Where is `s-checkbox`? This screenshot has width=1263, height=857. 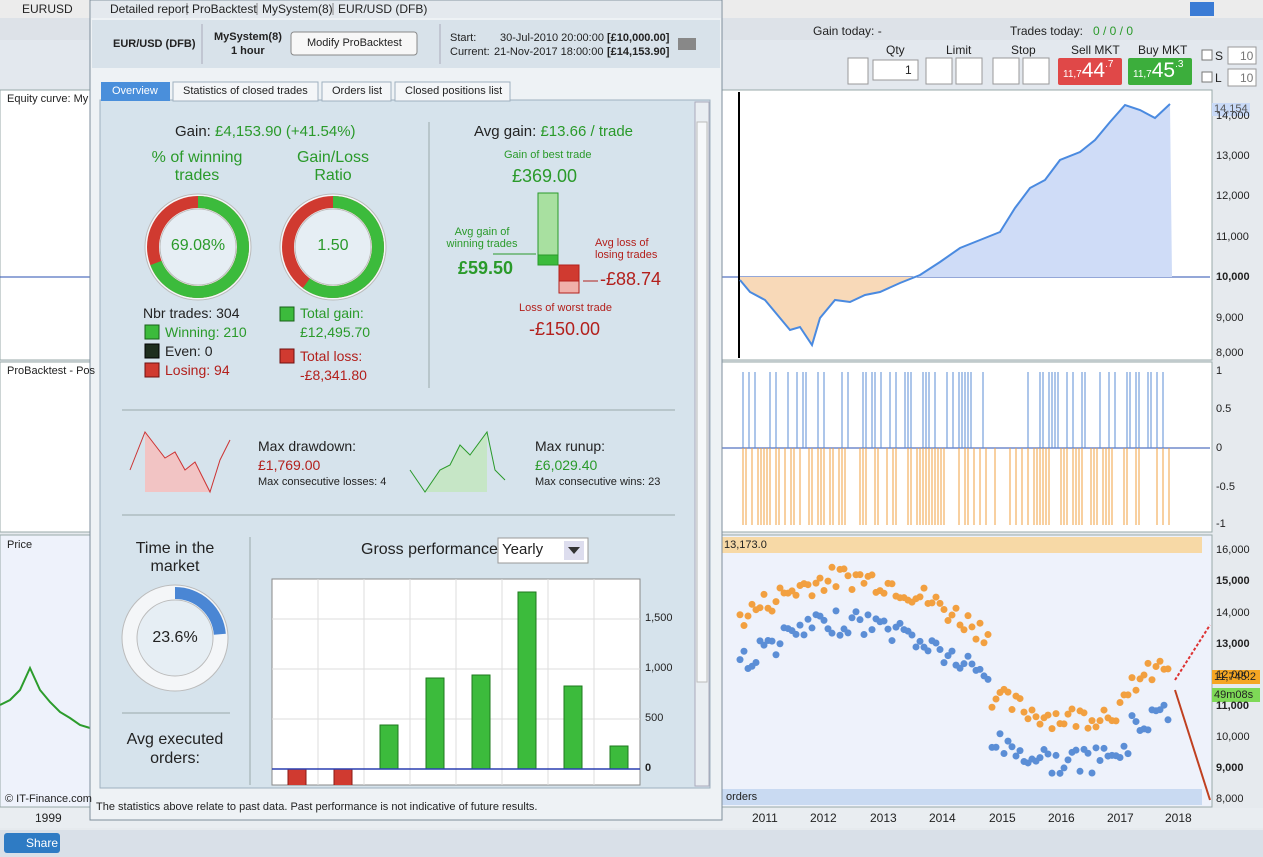 s-checkbox is located at coordinates (1207, 55).